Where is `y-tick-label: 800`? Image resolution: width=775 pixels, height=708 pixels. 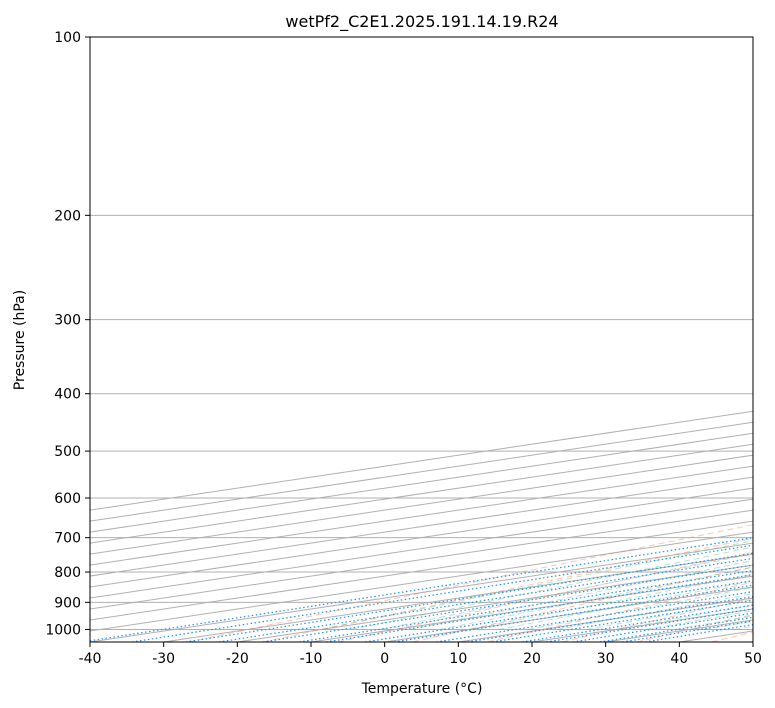 y-tick-label: 800 is located at coordinates (67, 573).